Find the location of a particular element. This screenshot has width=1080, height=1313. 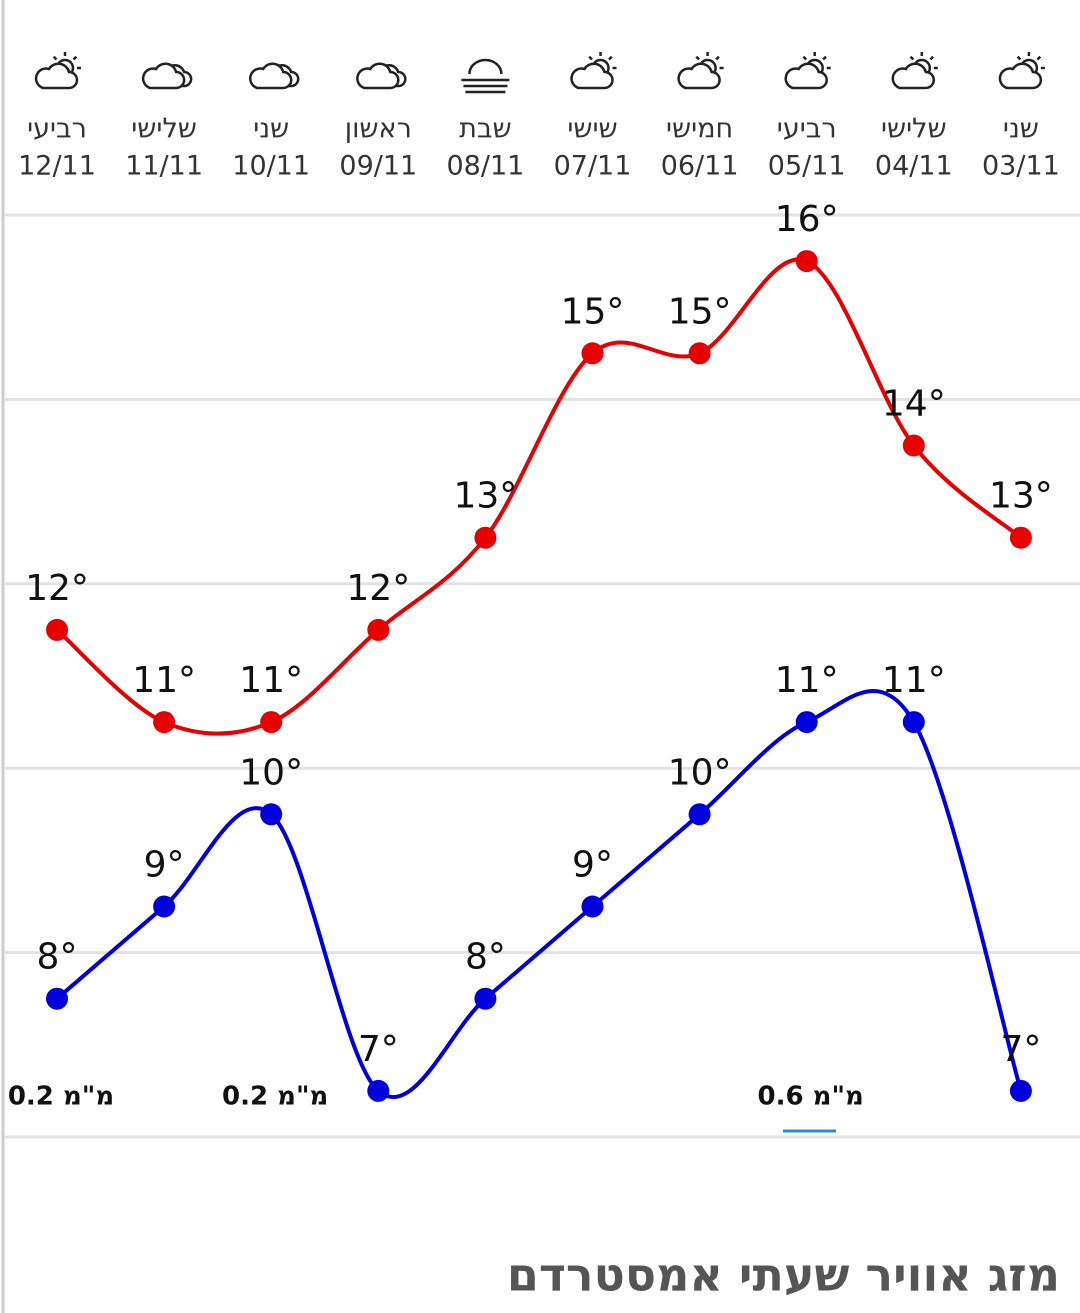

date-label: 03/11 is located at coordinates (1021, 166).